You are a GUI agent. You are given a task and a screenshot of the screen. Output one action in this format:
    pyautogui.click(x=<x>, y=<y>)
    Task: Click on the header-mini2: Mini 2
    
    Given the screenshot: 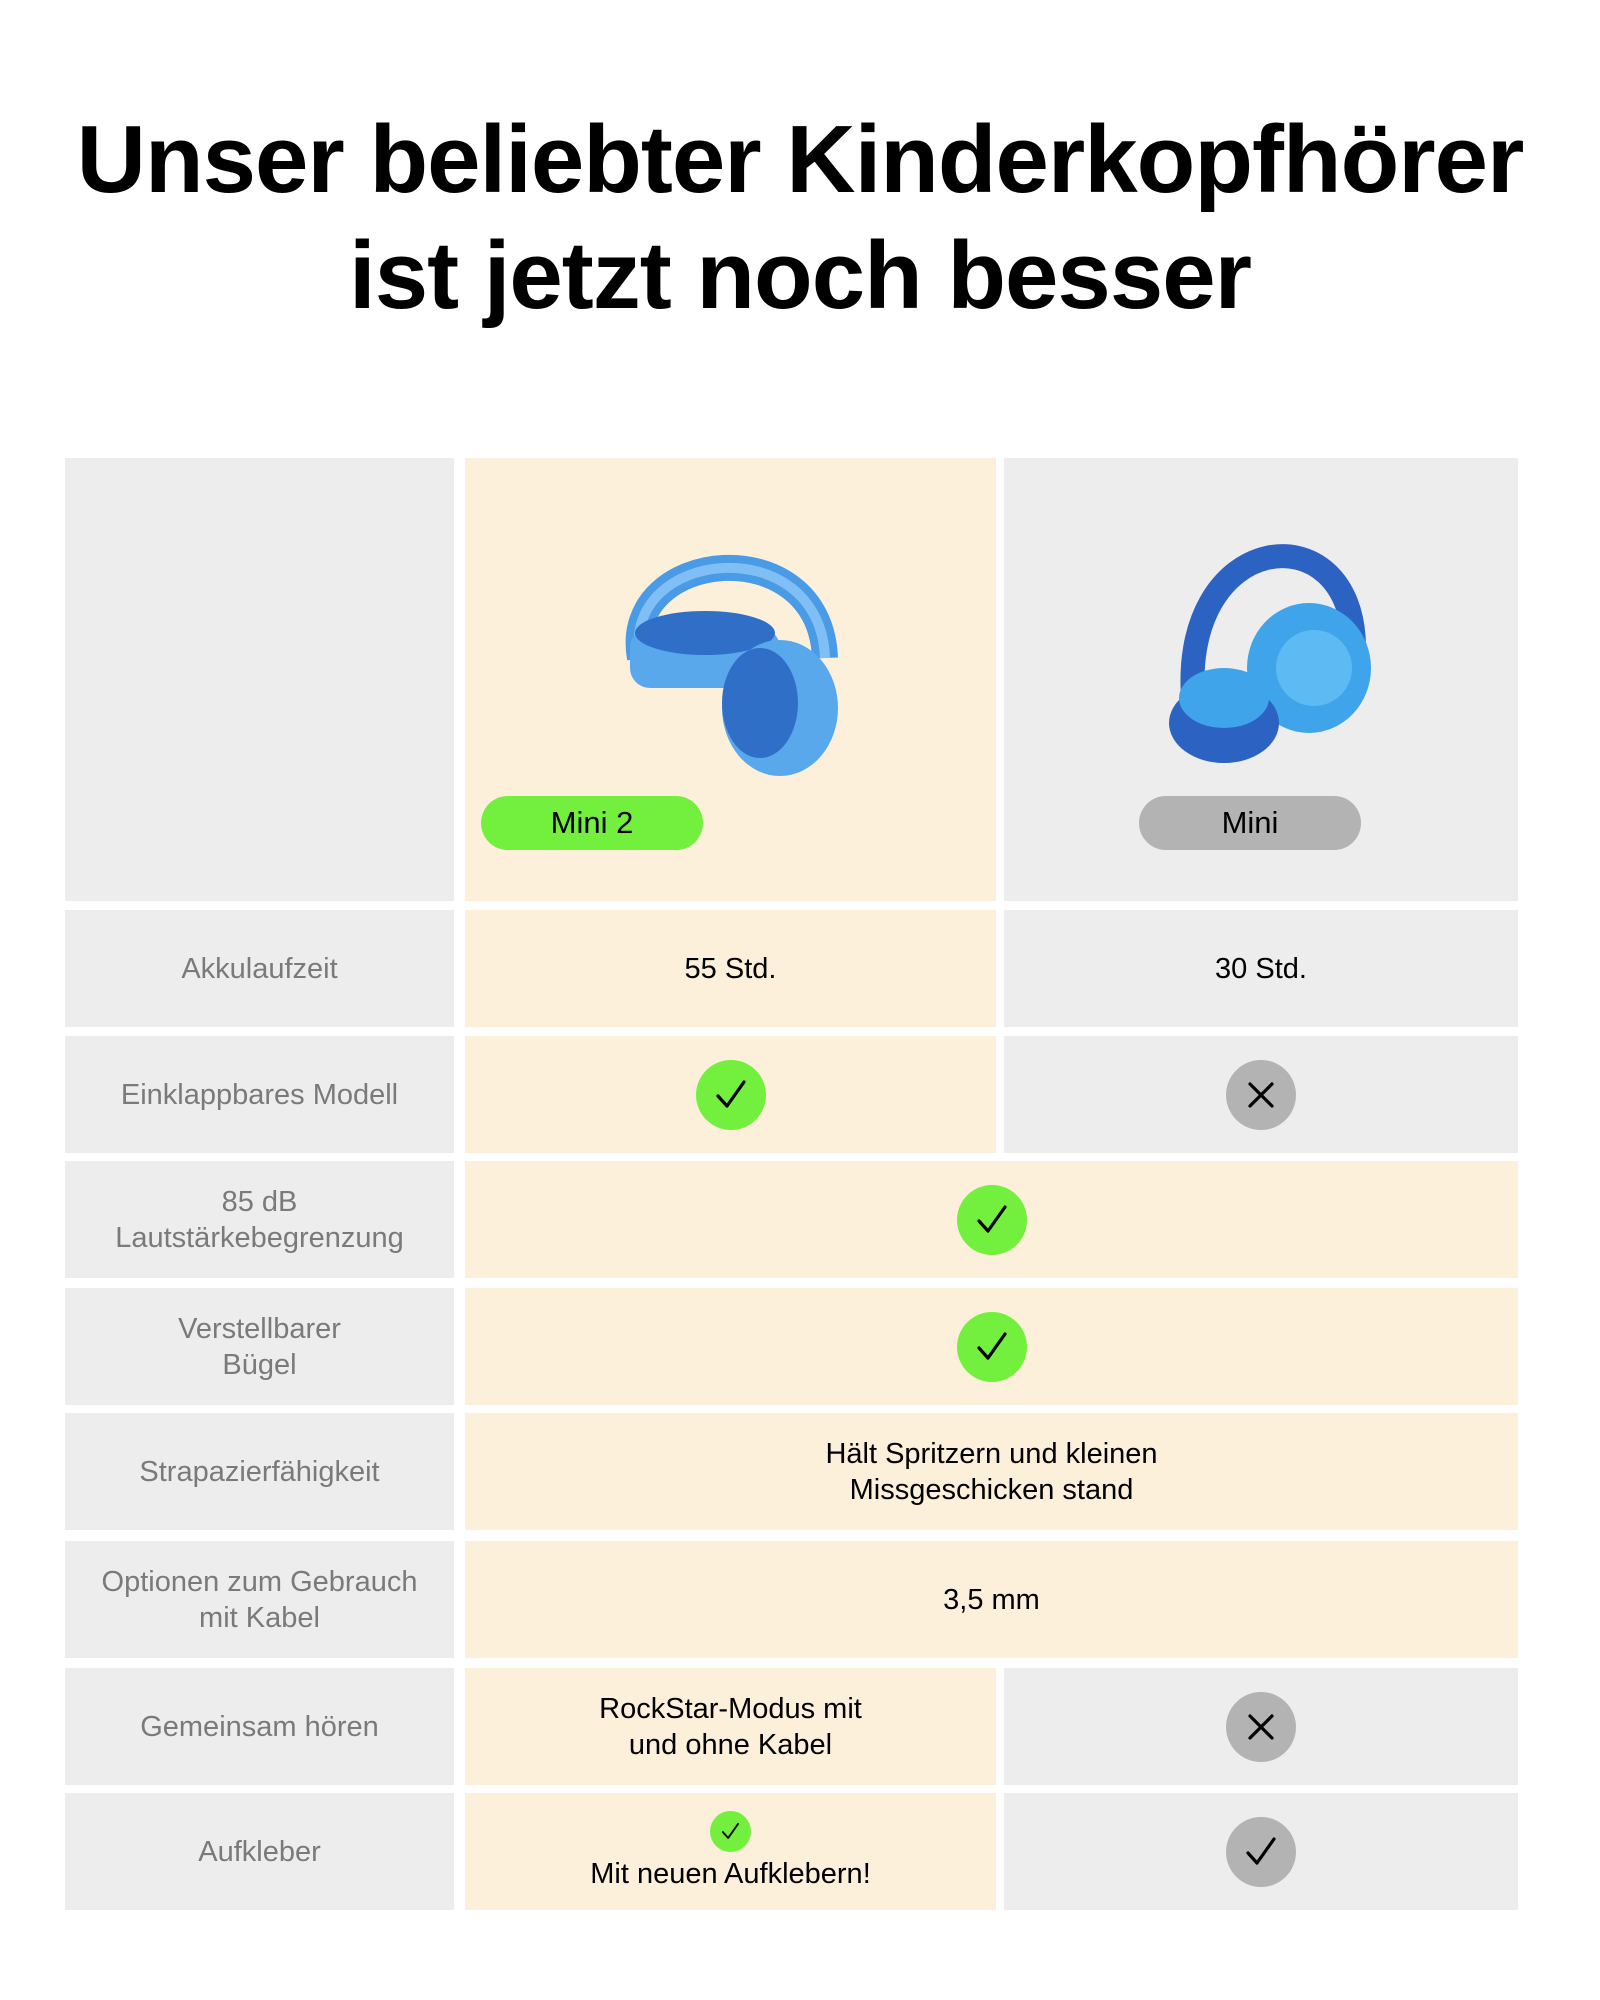 What is the action you would take?
    pyautogui.click(x=730, y=679)
    